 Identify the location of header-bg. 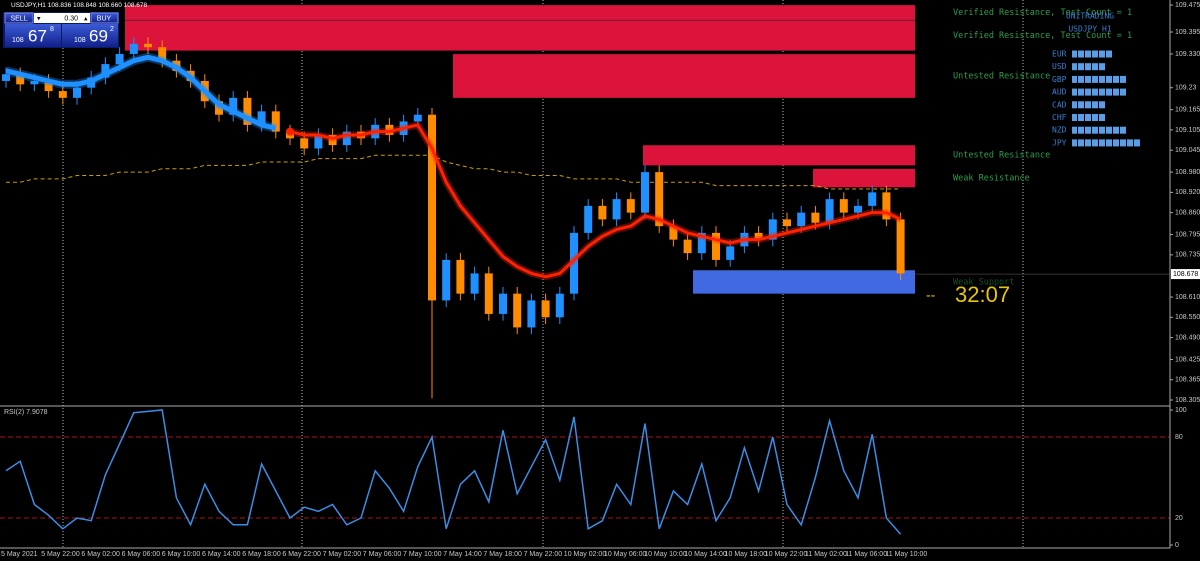
(61, 5).